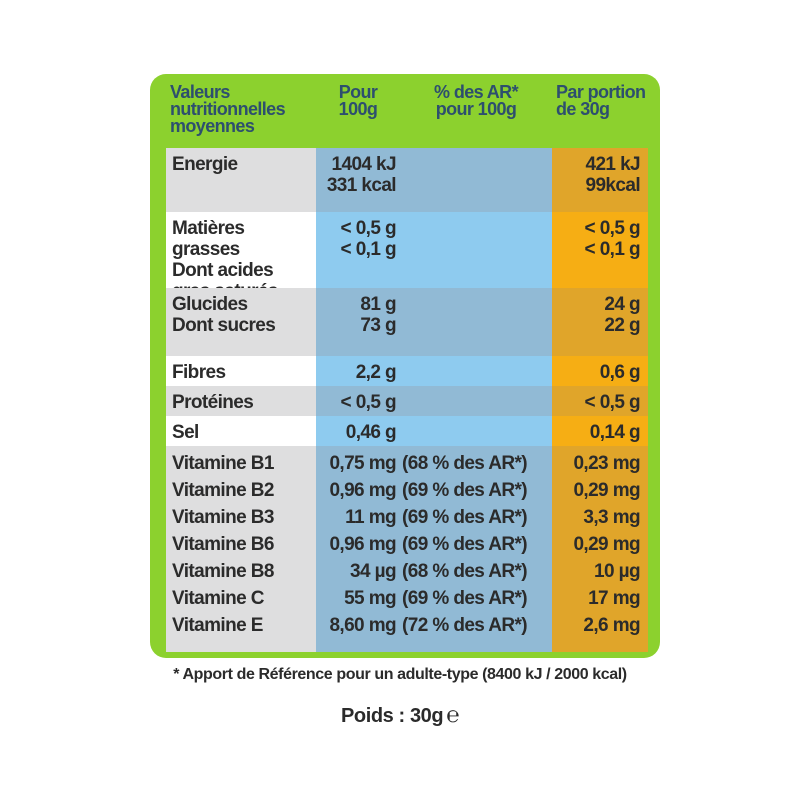 This screenshot has width=800, height=800. I want to click on value-per-100g-line: < 0,1 g, so click(368, 249).